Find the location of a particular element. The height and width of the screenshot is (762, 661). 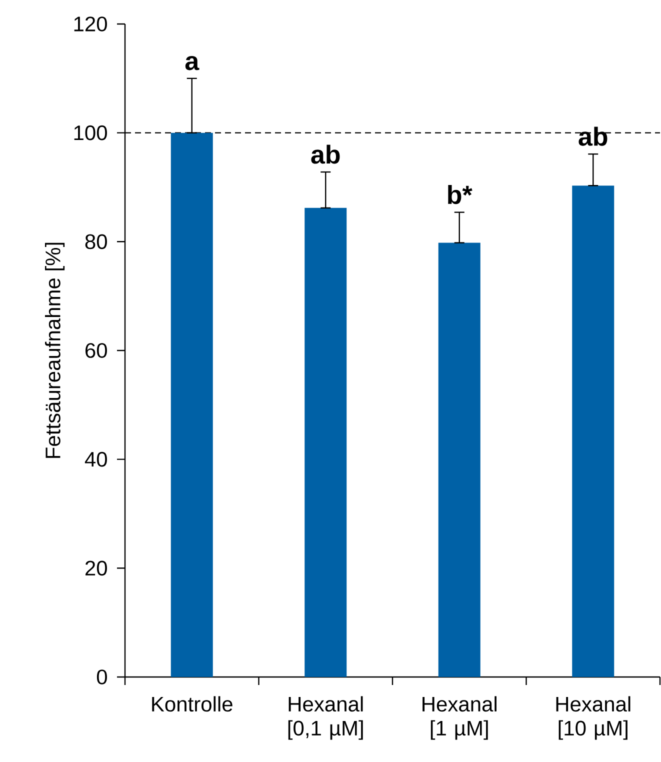

x-tick-label: Kontrolle is located at coordinates (192, 704).